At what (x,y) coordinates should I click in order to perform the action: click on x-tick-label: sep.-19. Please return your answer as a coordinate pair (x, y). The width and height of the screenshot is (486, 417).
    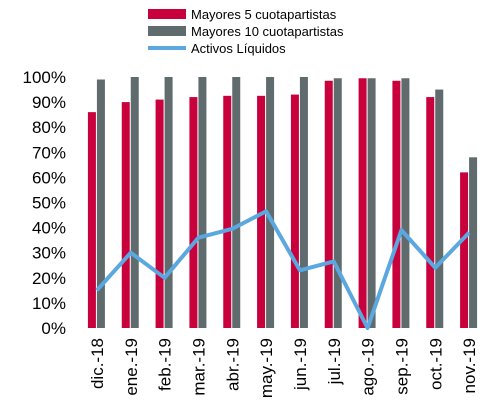
    Looking at the image, I should click on (401, 366).